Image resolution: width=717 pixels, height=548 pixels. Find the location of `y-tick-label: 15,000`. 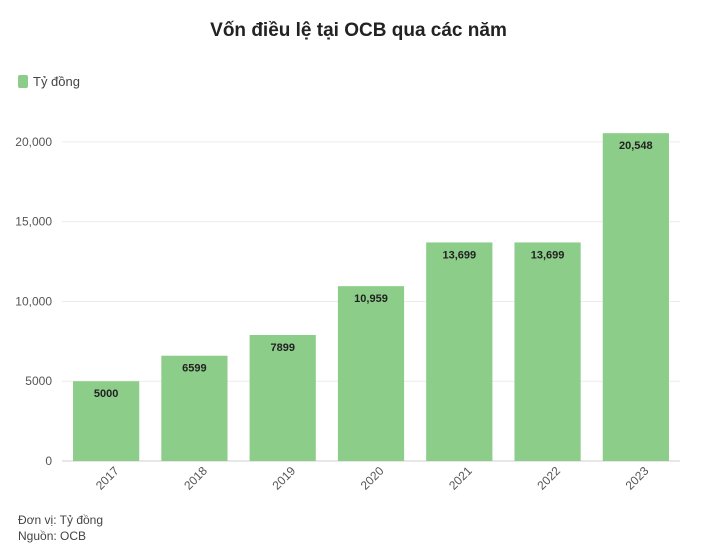

y-tick-label: 15,000 is located at coordinates (33, 222).